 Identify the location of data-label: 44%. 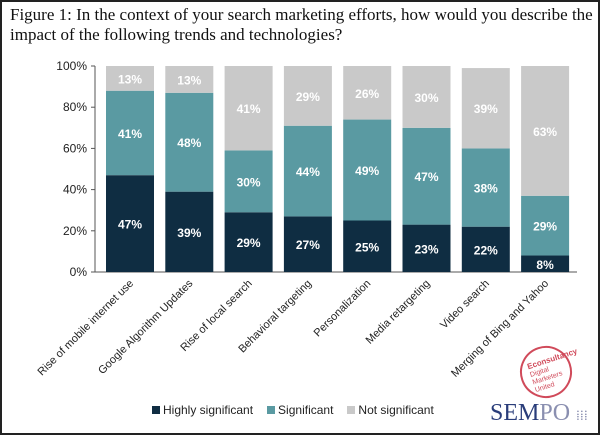
(308, 172).